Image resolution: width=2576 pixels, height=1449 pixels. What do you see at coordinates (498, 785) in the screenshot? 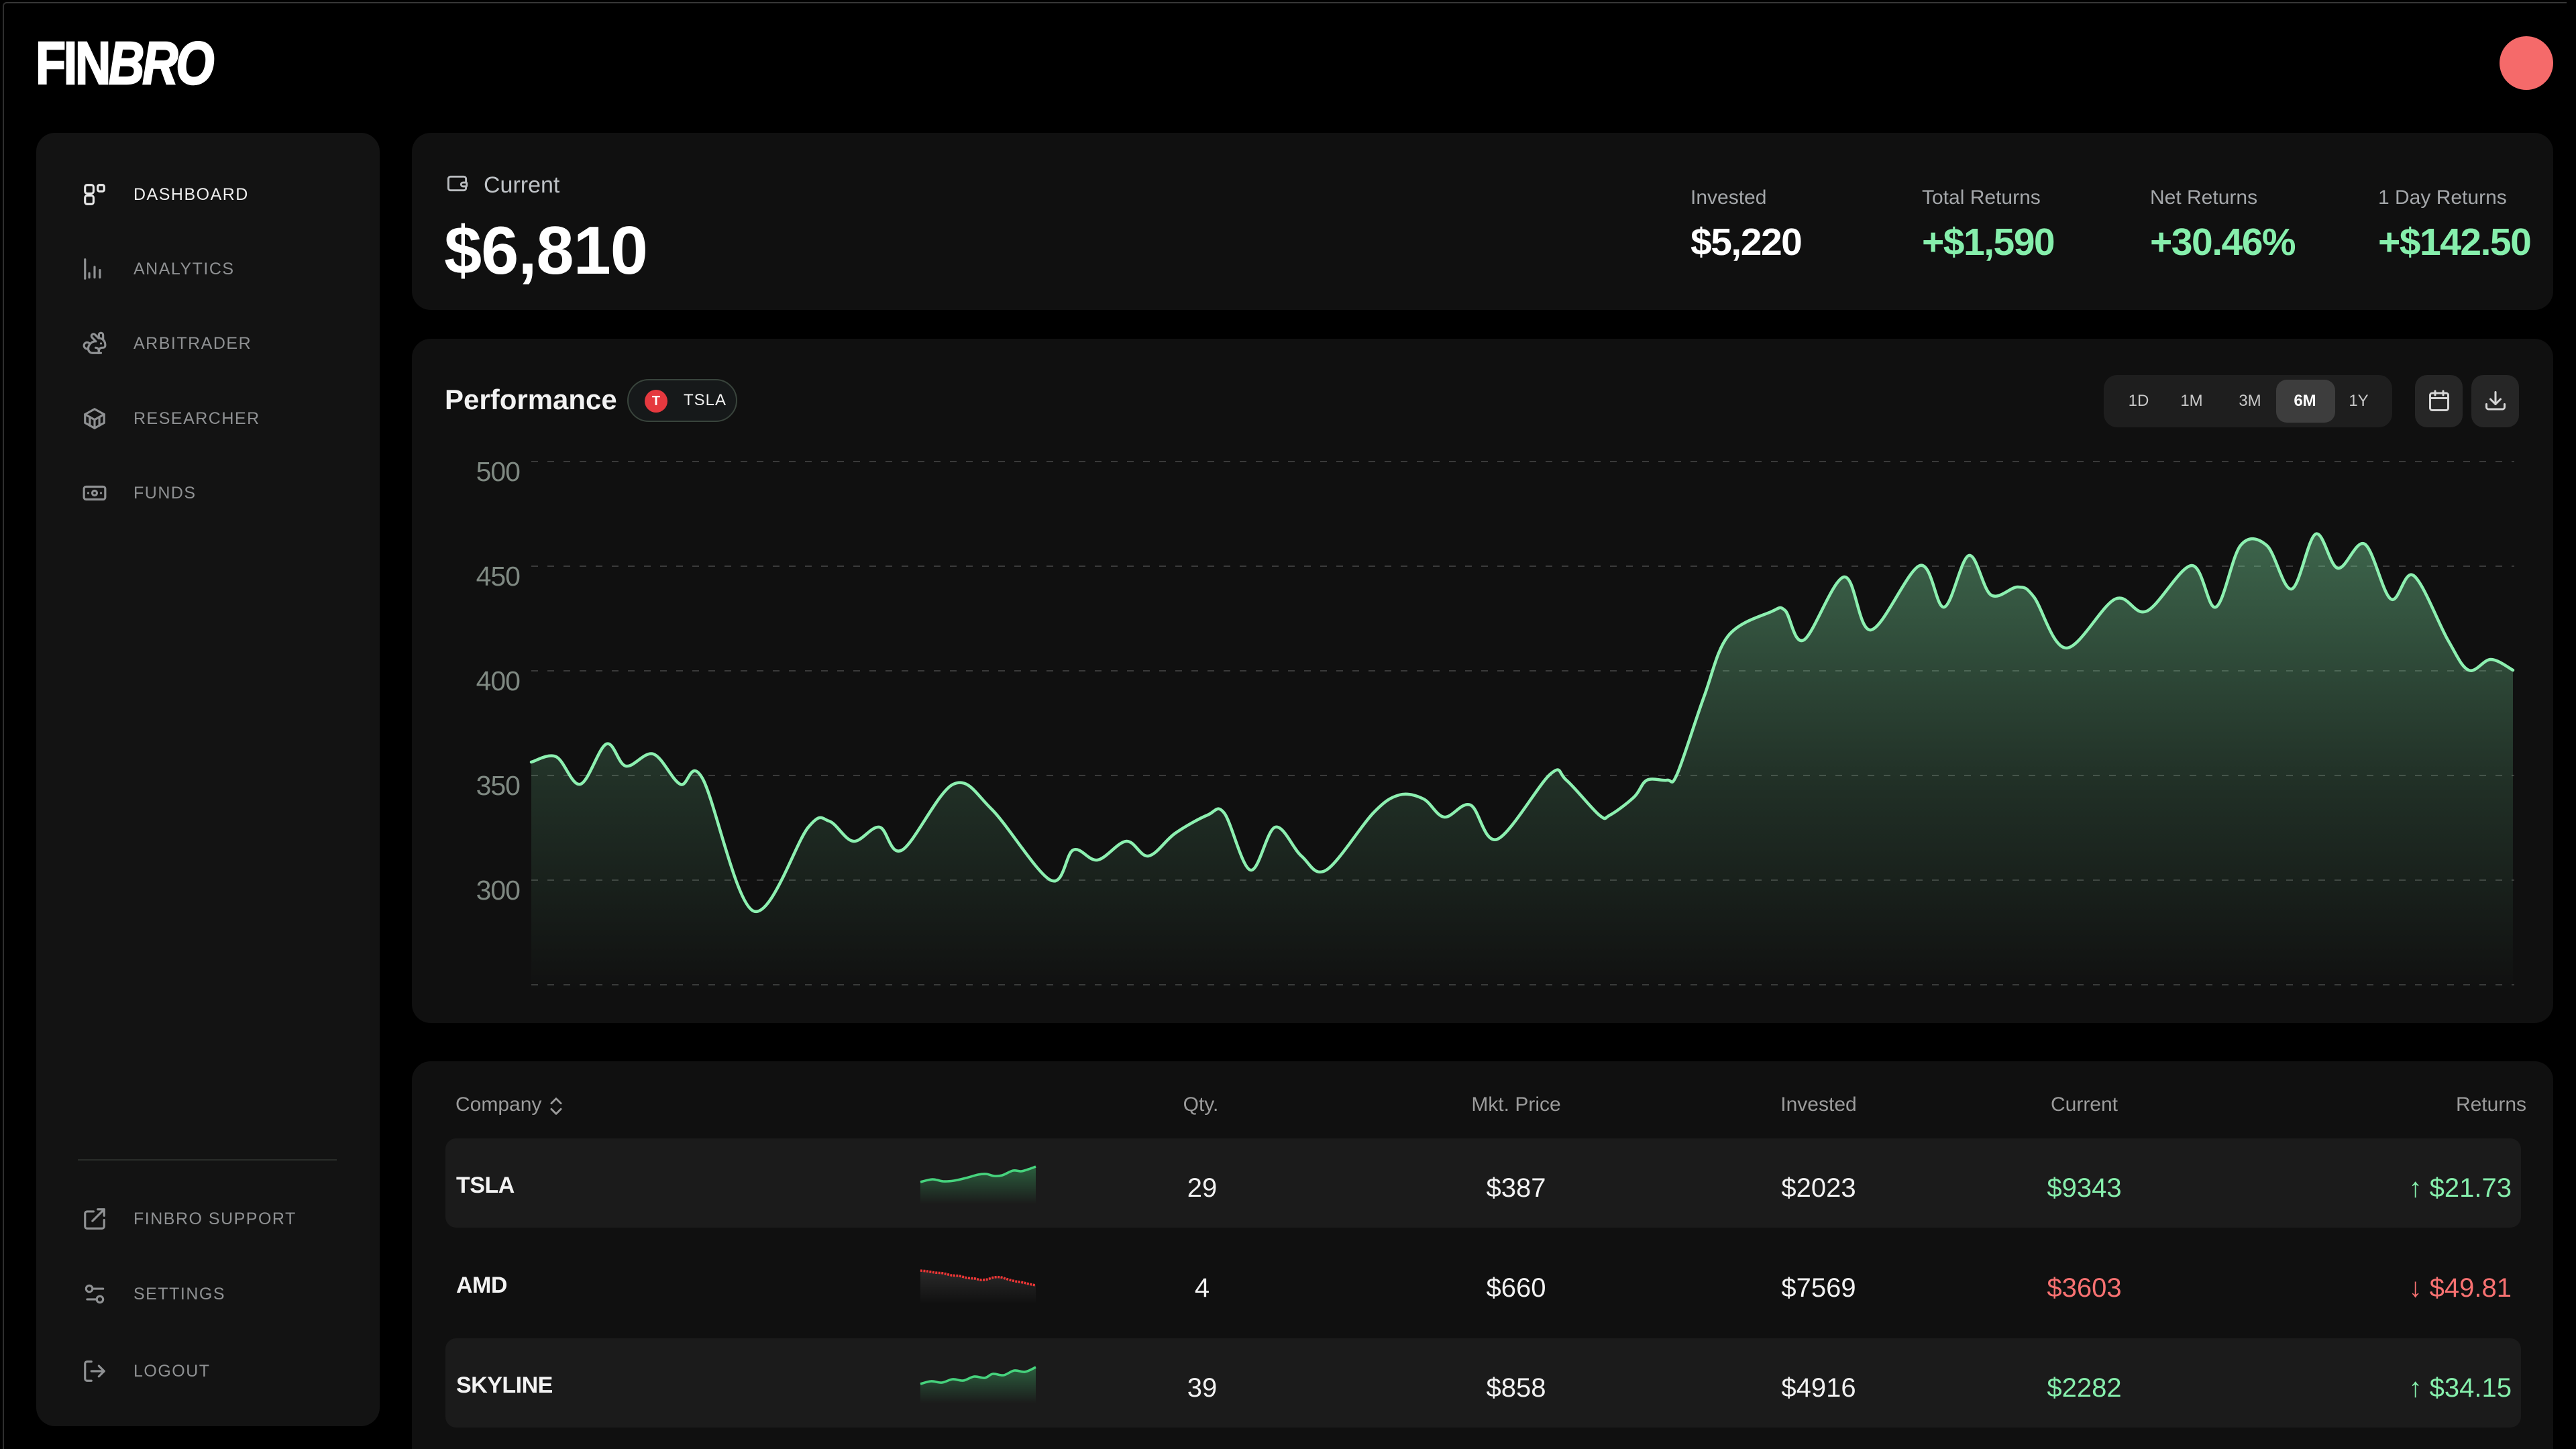
I see `svg-text: 350` at bounding box center [498, 785].